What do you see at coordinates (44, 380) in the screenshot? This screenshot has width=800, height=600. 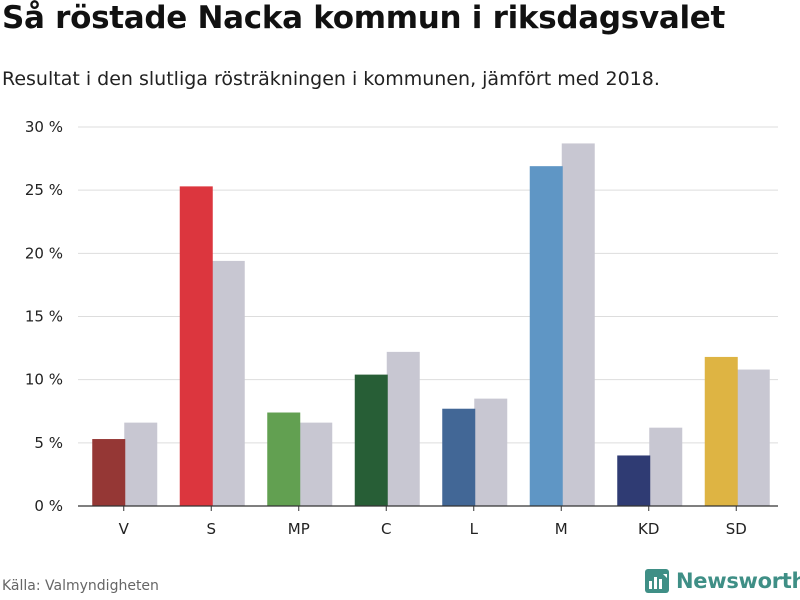 I see `y-tick-label: 10 %` at bounding box center [44, 380].